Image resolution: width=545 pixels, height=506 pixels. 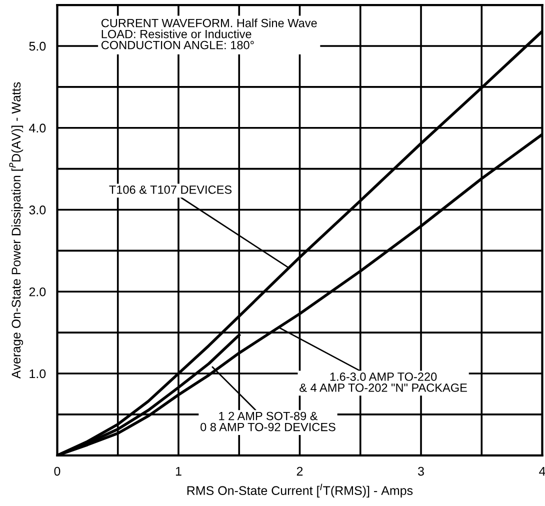 I want to click on x-tick-label: 2, so click(x=299, y=471).